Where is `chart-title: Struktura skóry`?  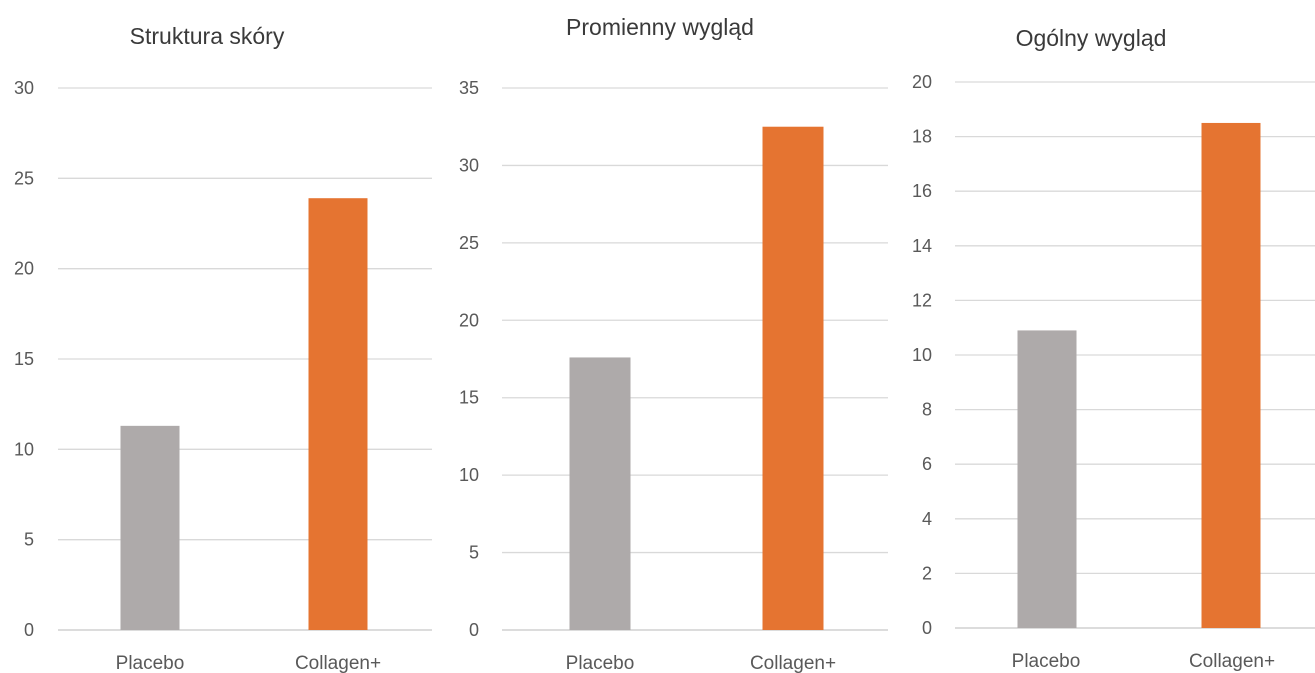 chart-title: Struktura skóry is located at coordinates (207, 36).